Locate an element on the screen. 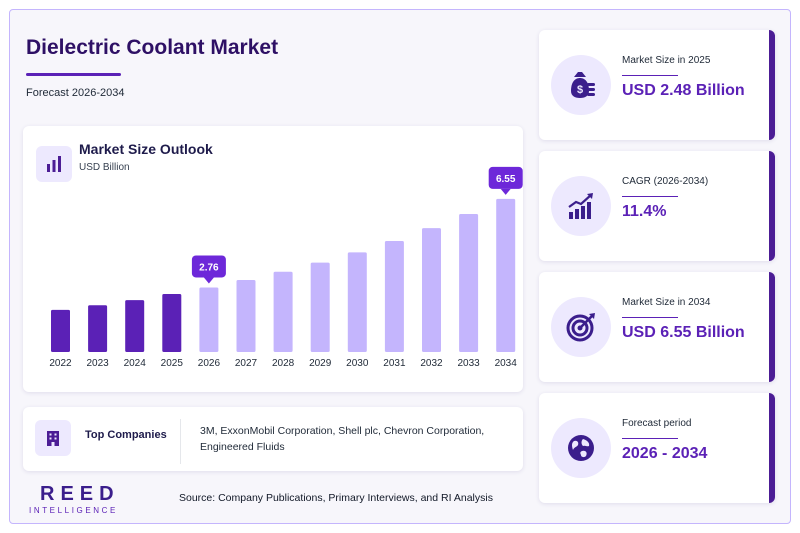  stat-value: 11.4% is located at coordinates (644, 211).